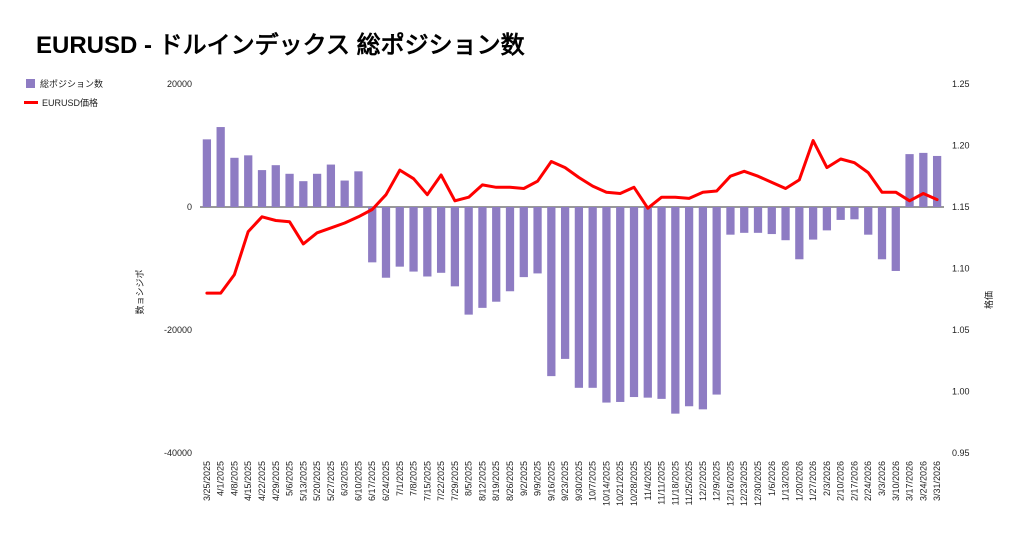  What do you see at coordinates (772, 478) in the screenshot?
I see `x-tick-label: 1/6/2026` at bounding box center [772, 478].